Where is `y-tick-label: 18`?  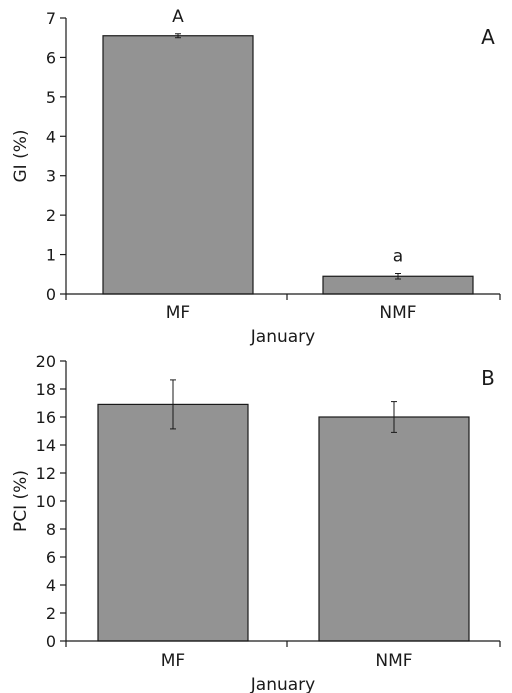 y-tick-label: 18 is located at coordinates (46, 389).